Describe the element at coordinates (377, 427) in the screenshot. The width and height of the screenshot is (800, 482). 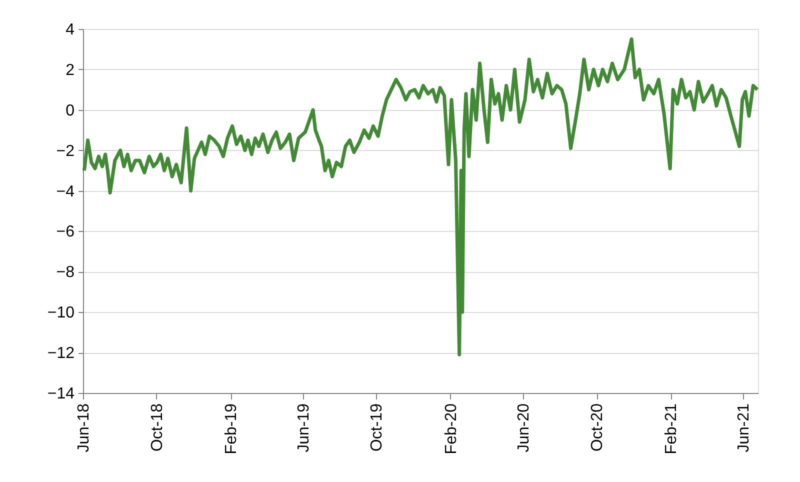
I see `x-tick-label: Oct-19` at that location.